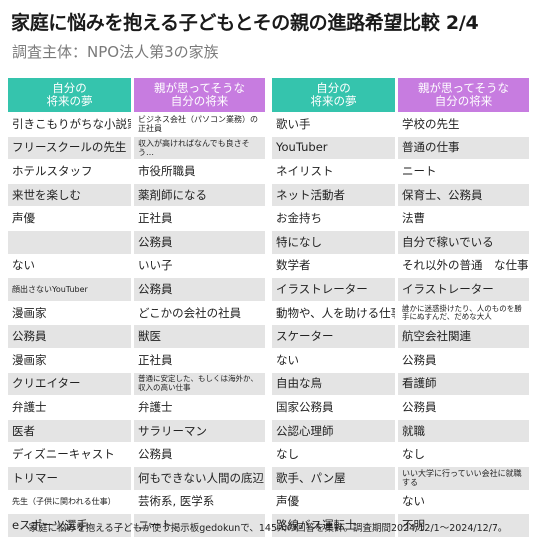 The width and height of the screenshot is (536, 537). Describe the element at coordinates (335, 383) in the screenshot. I see `child-dream-cell: 自由な鳥` at that location.